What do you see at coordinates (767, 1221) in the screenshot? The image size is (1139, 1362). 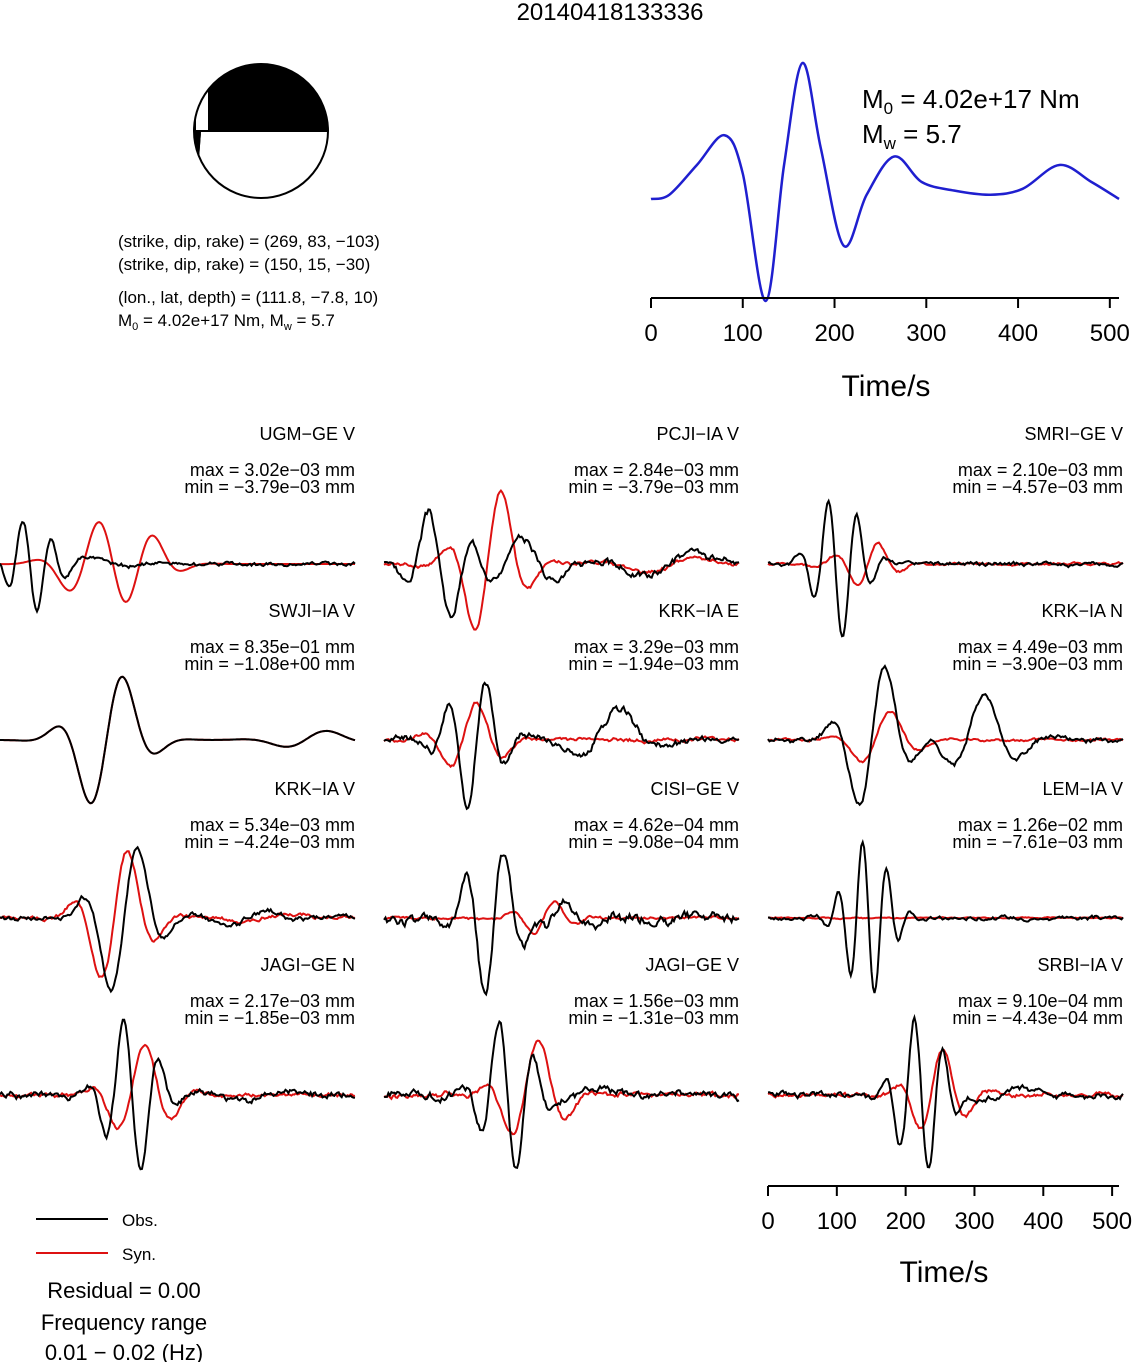 I see `waveform-axis-tick-label: 0` at bounding box center [767, 1221].